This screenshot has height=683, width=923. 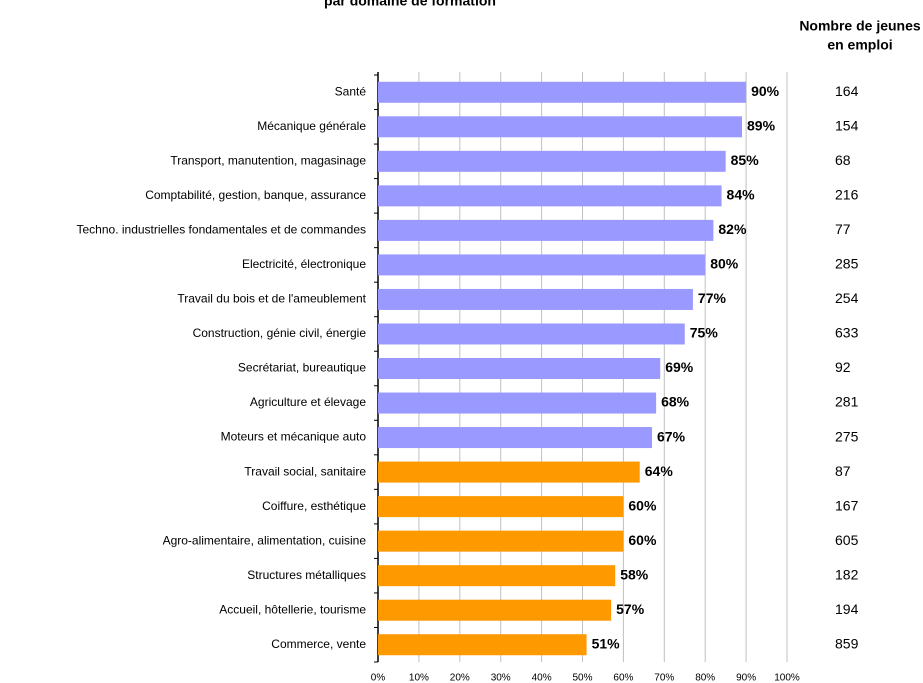 What do you see at coordinates (847, 574) in the screenshot?
I see `count-label: 182` at bounding box center [847, 574].